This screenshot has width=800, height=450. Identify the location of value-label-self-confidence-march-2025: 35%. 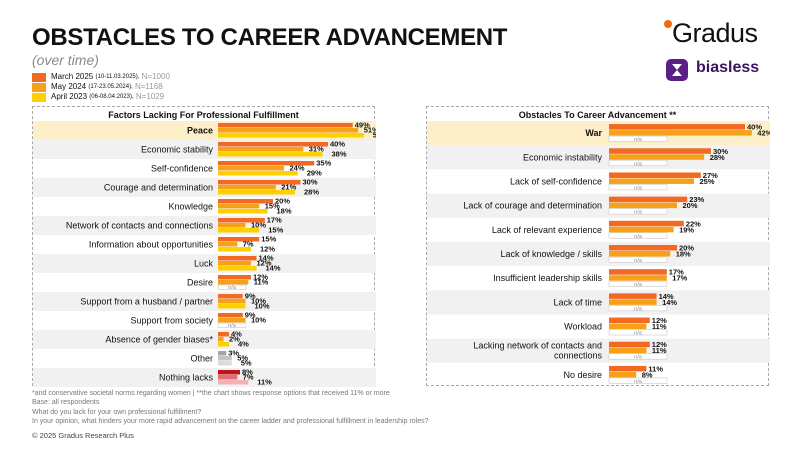
(323, 163).